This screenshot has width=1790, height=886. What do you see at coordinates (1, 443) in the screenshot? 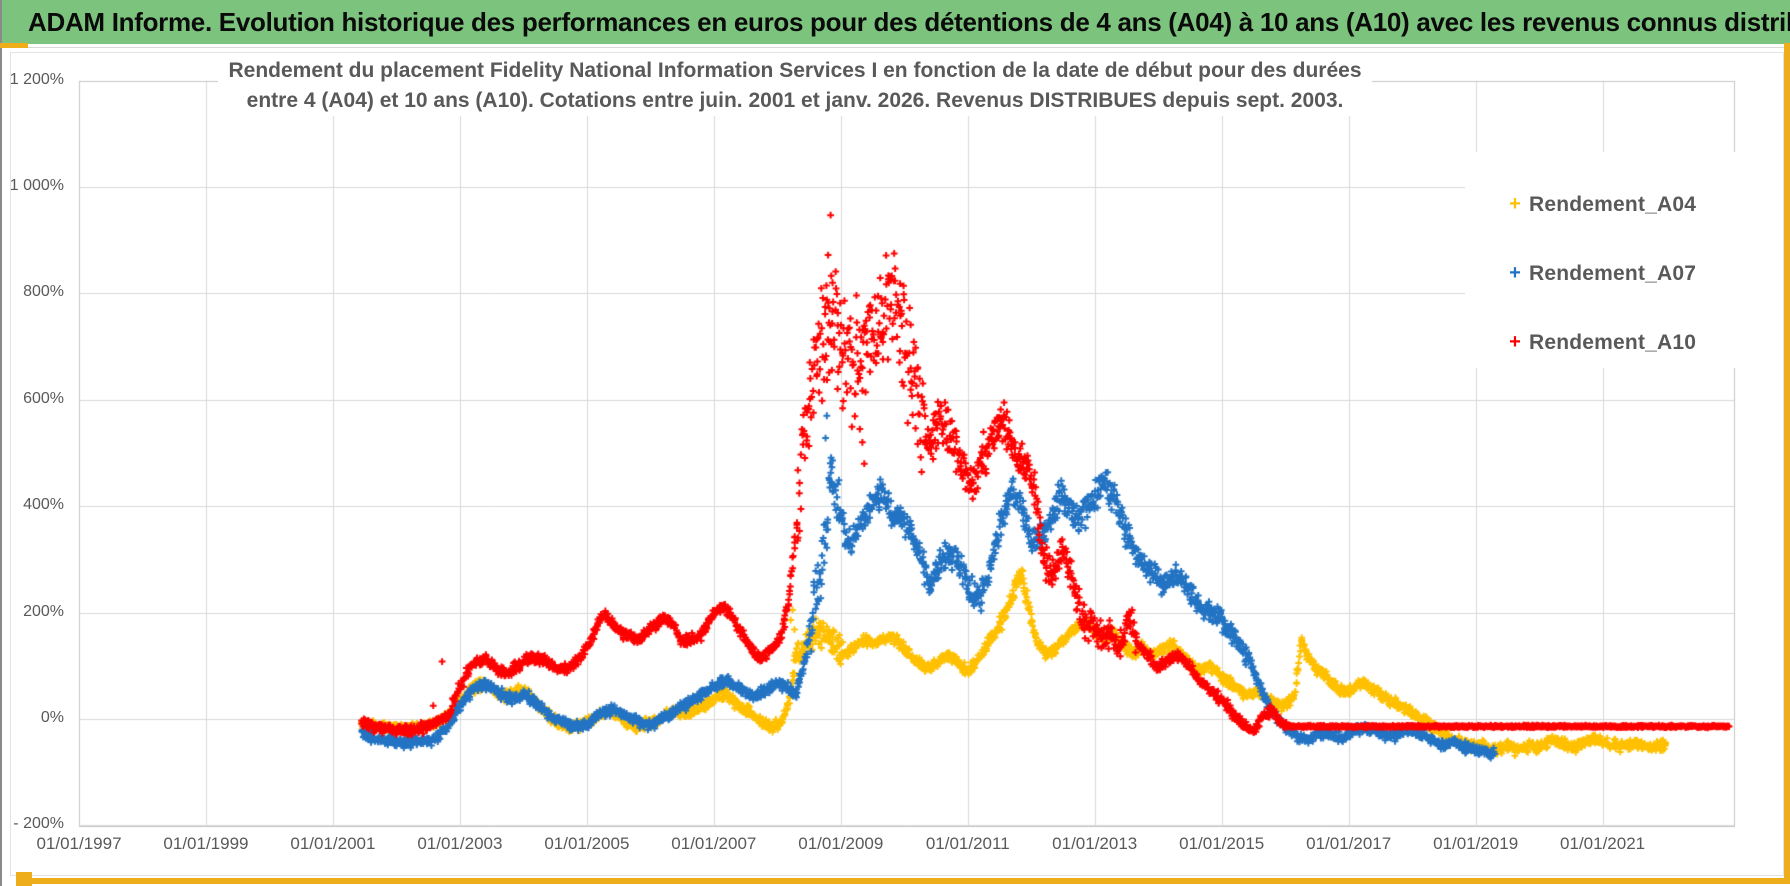
I see `window-left-edge` at bounding box center [1, 443].